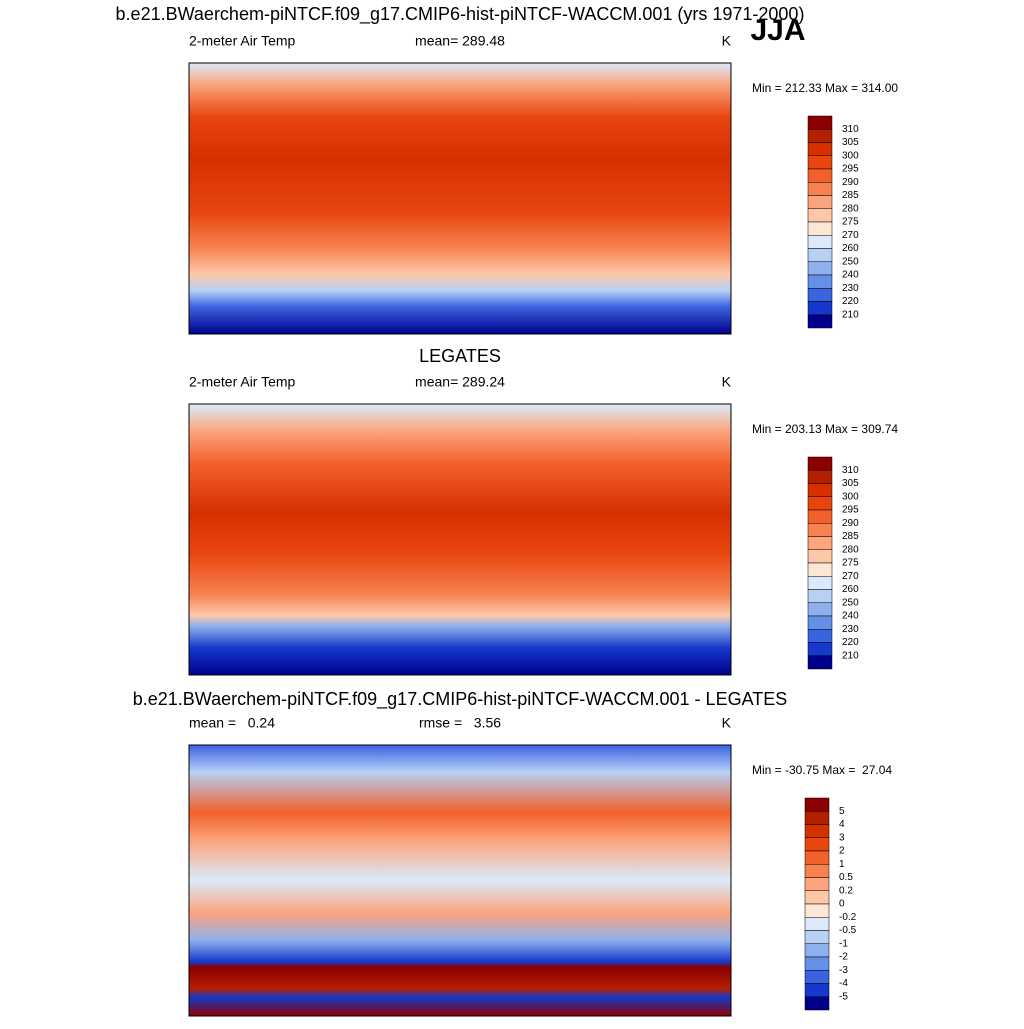  I want to click on colorbar-label: -0.5, so click(848, 930).